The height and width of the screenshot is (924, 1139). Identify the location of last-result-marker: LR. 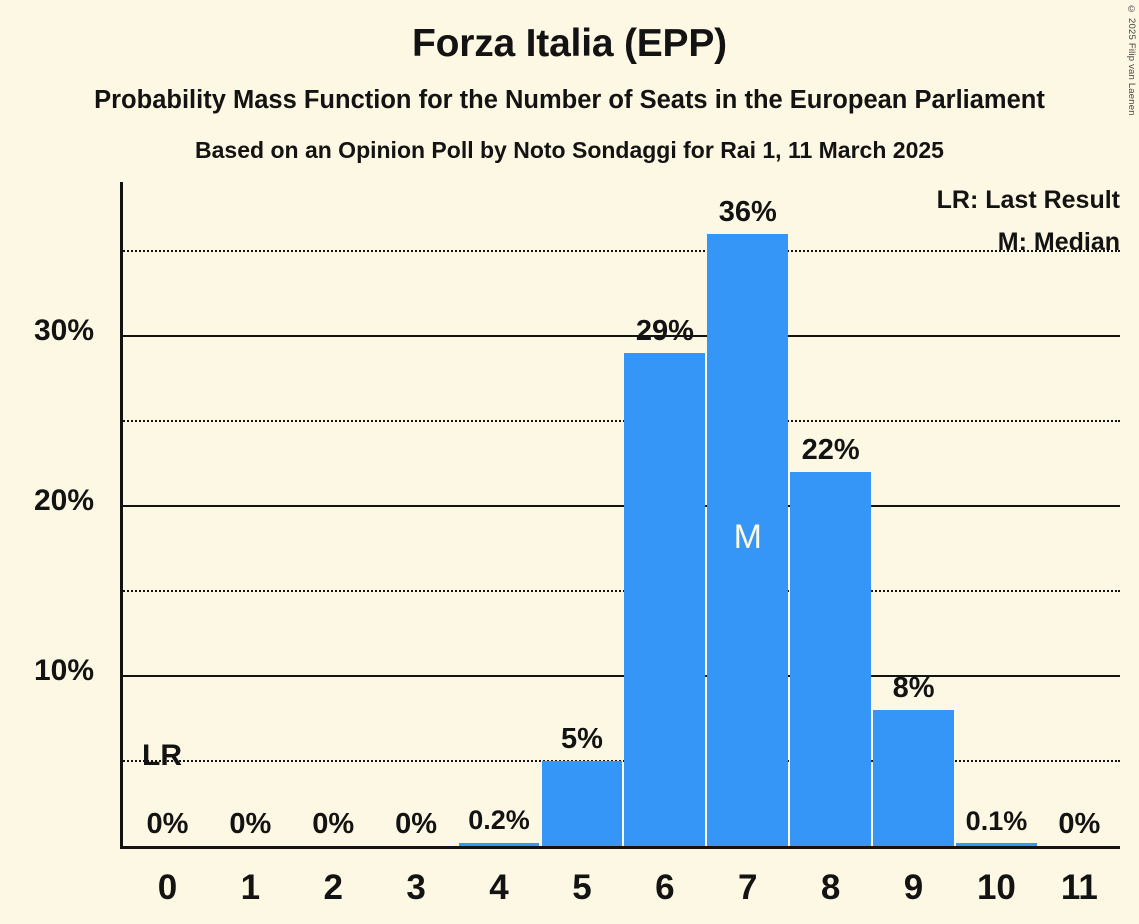
(162, 755).